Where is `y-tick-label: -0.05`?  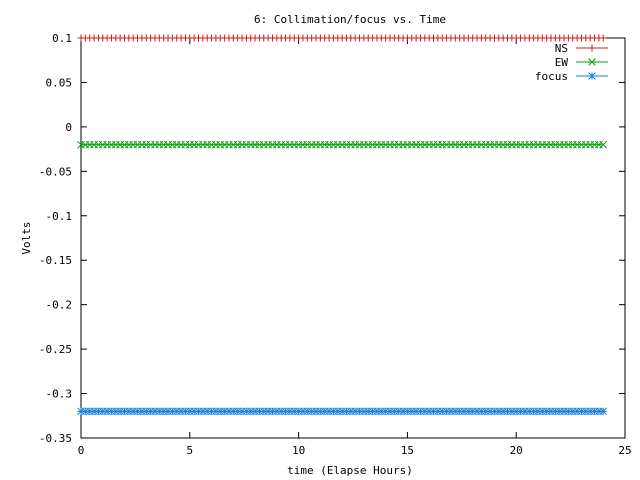 y-tick-label: -0.05 is located at coordinates (55, 171).